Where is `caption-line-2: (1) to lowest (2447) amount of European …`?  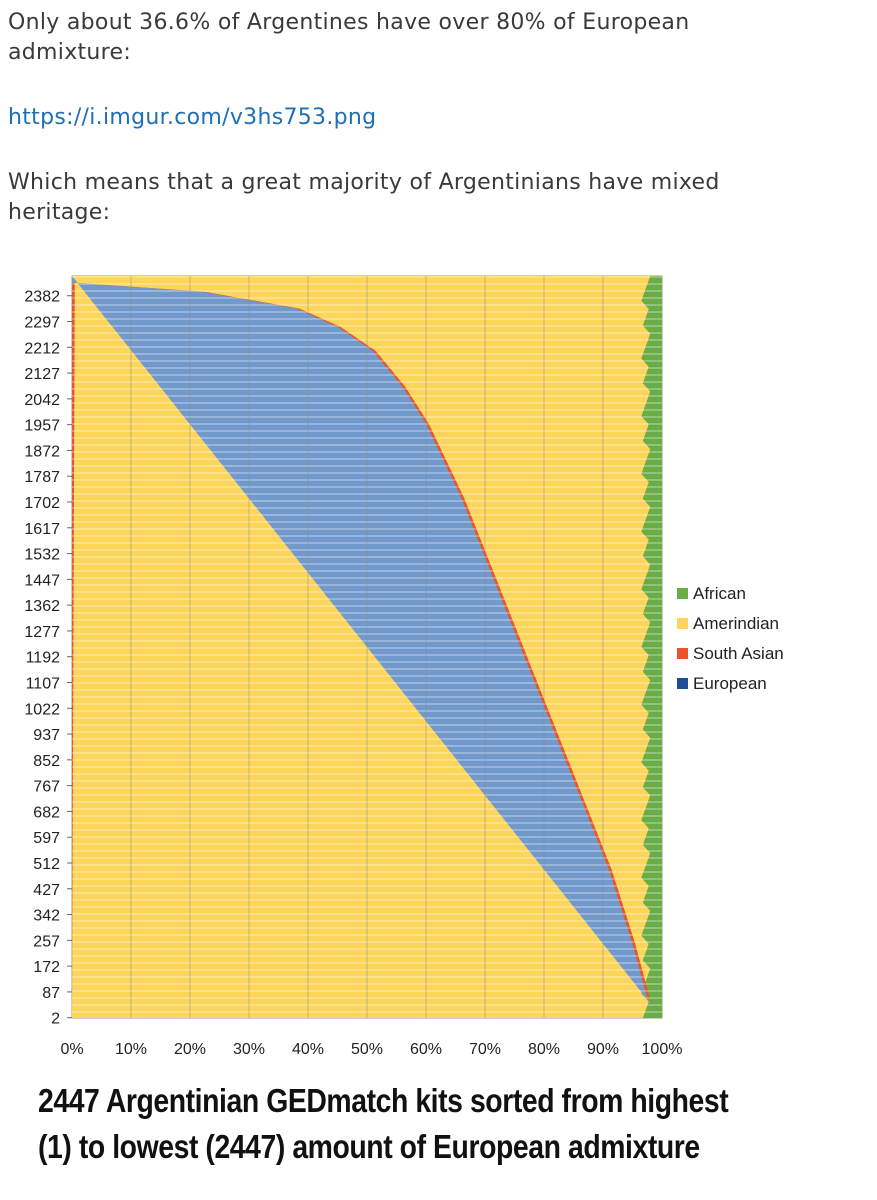
caption-line-2: (1) to lowest (2447) amount of European … is located at coordinates (369, 1146).